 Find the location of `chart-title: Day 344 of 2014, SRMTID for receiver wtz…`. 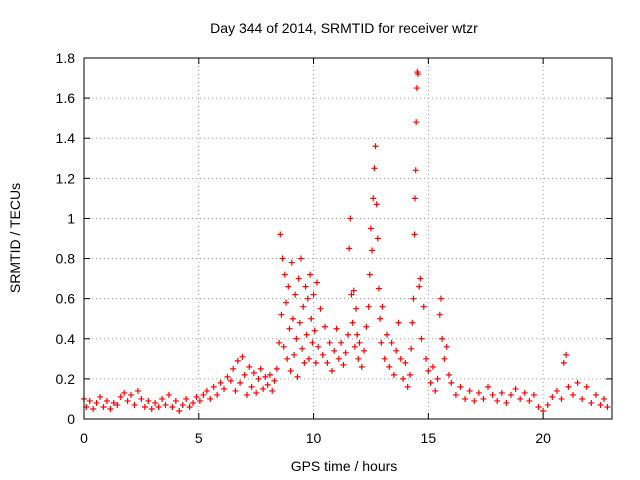

chart-title: Day 344 of 2014, SRMTID for receiver wtz… is located at coordinates (344, 28).